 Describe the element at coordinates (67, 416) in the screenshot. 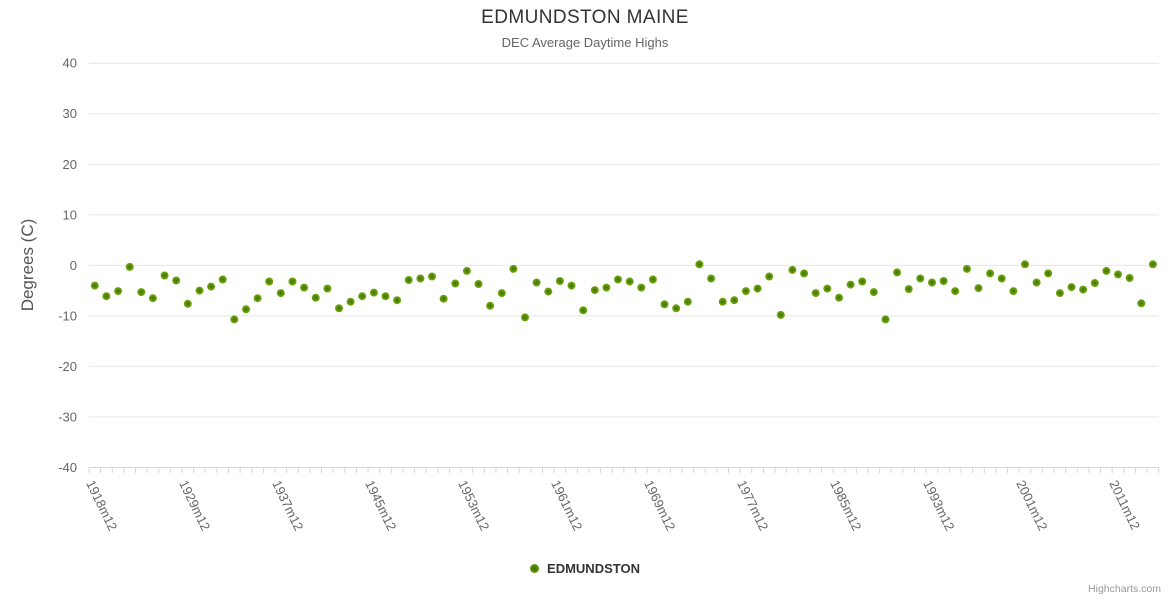

I see `y-axis-label: -30` at that location.